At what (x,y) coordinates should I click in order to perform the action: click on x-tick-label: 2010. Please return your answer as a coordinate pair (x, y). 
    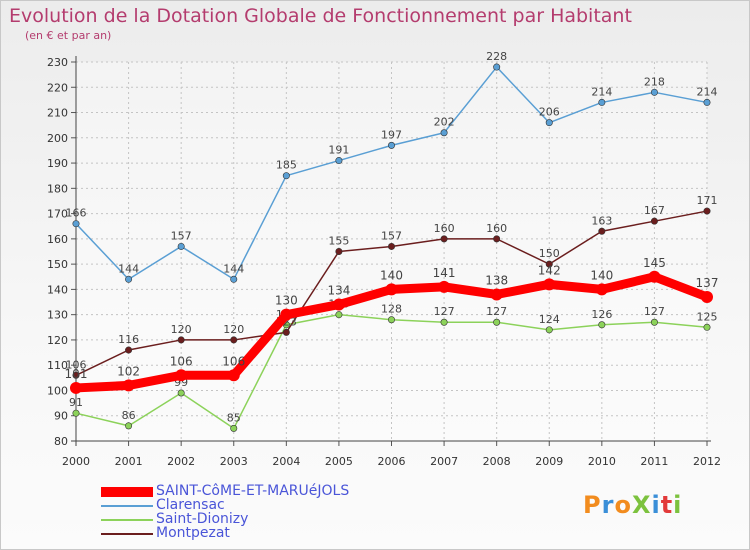
    Looking at the image, I should click on (602, 461).